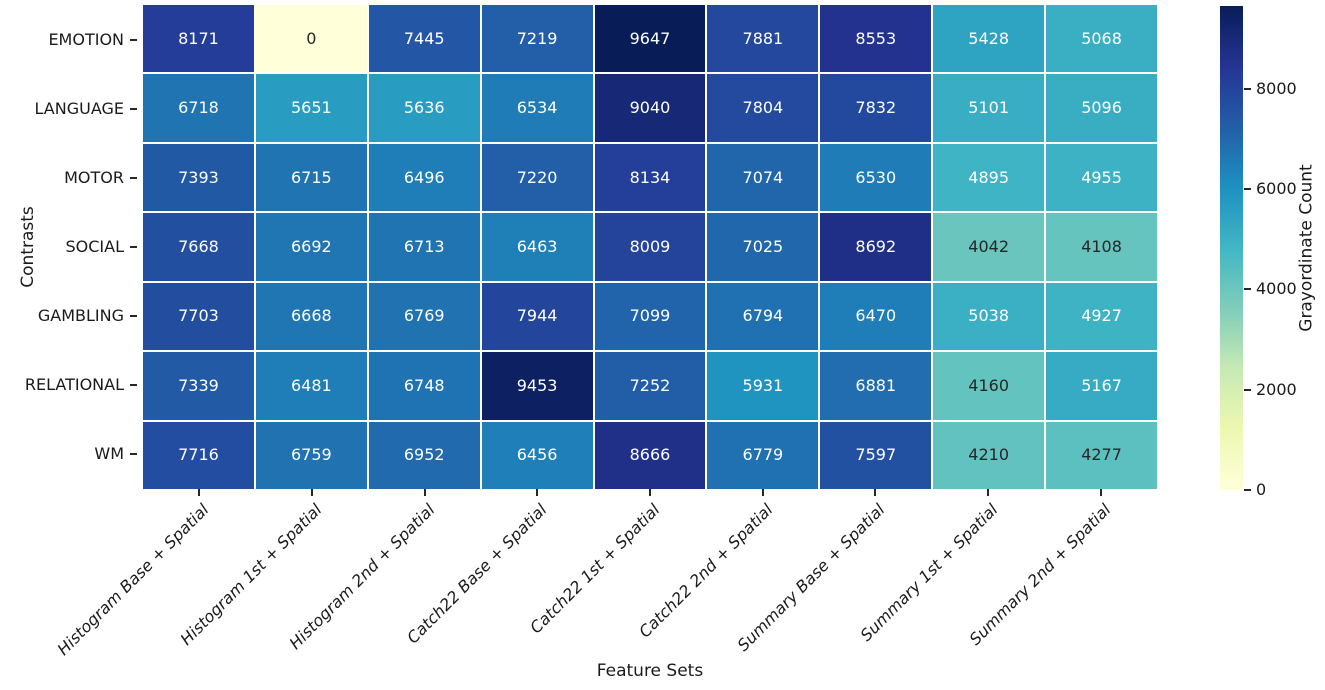  Describe the element at coordinates (95, 246) in the screenshot. I see `y-tick-label: SOCIAL` at that location.